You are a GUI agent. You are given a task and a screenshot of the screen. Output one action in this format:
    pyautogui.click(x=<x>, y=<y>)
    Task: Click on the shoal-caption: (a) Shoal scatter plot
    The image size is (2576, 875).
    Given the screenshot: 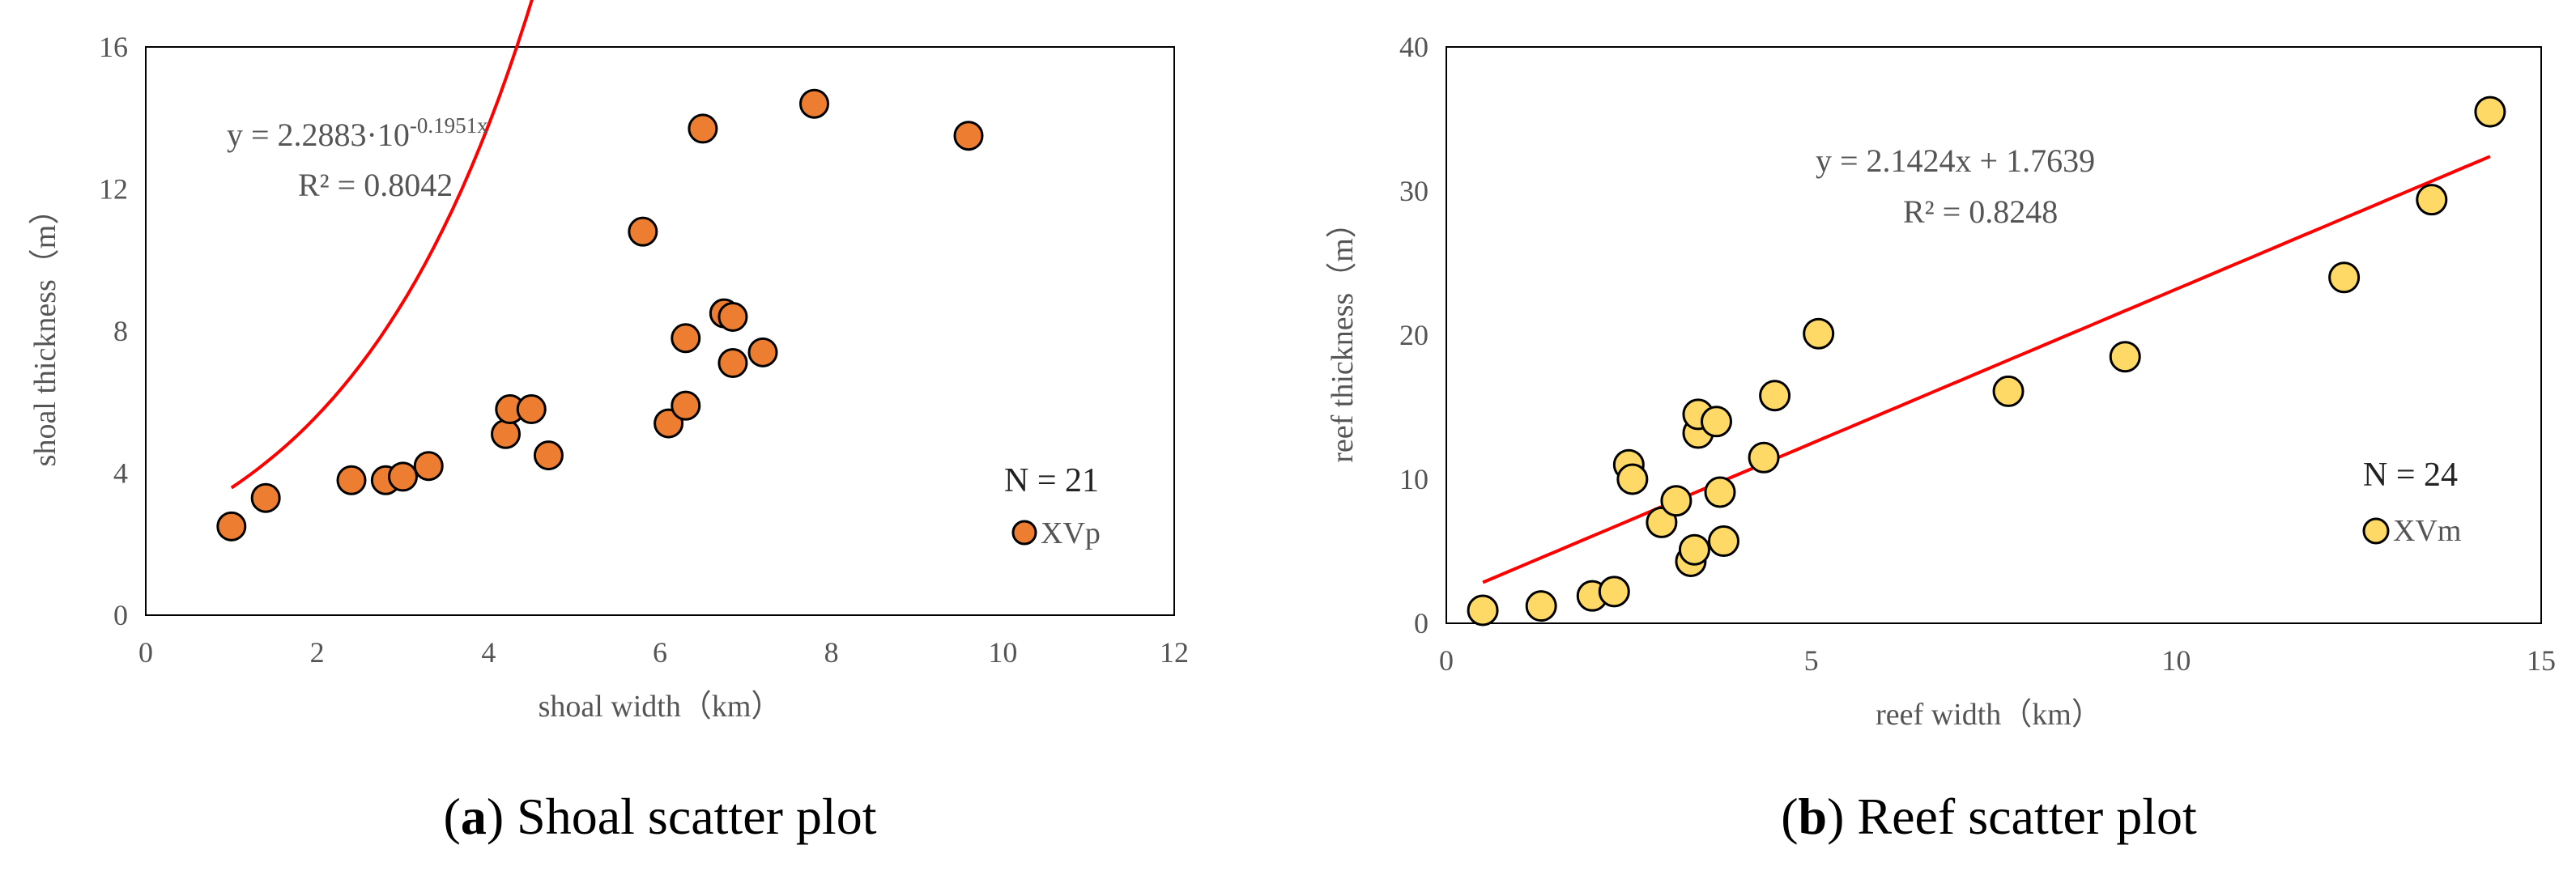 What is the action you would take?
    pyautogui.click(x=660, y=816)
    